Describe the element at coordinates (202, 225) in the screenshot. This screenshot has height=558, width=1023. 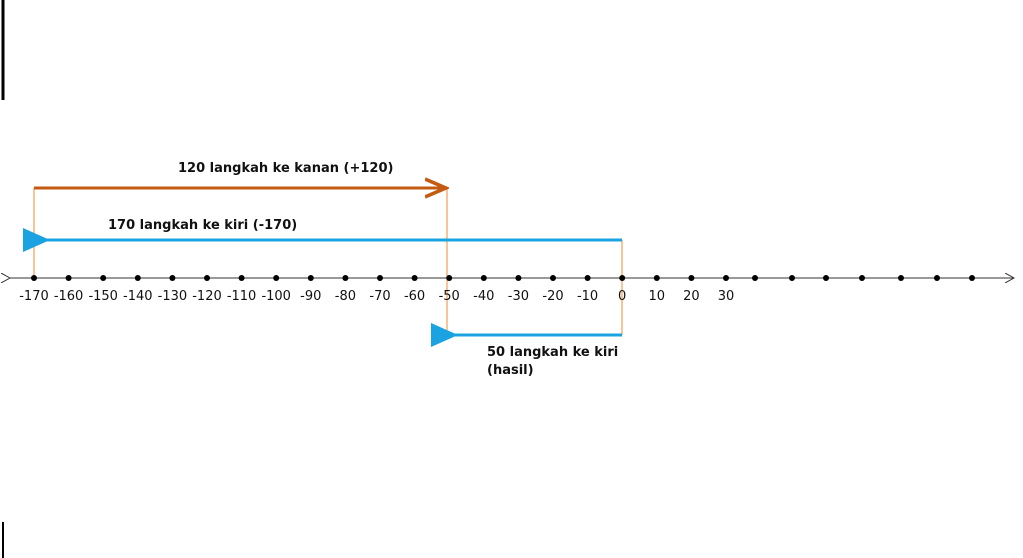
I see `arrow-label: 170 langkah ke kiri (-170)` at that location.